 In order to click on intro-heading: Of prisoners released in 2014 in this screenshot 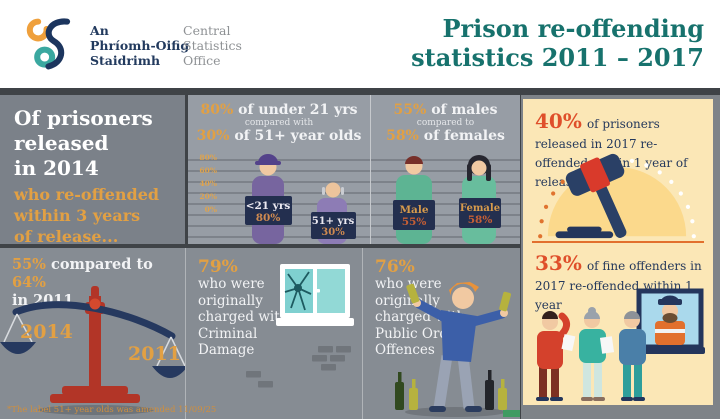, I will do `click(83, 143)`.